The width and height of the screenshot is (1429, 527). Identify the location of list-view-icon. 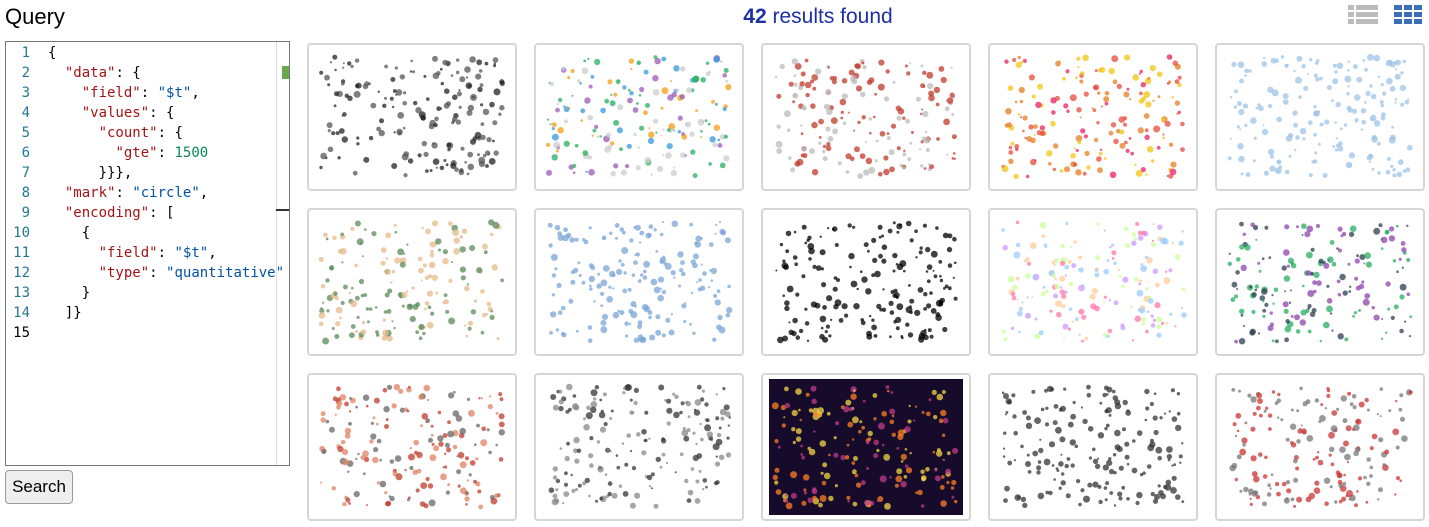
(1363, 14).